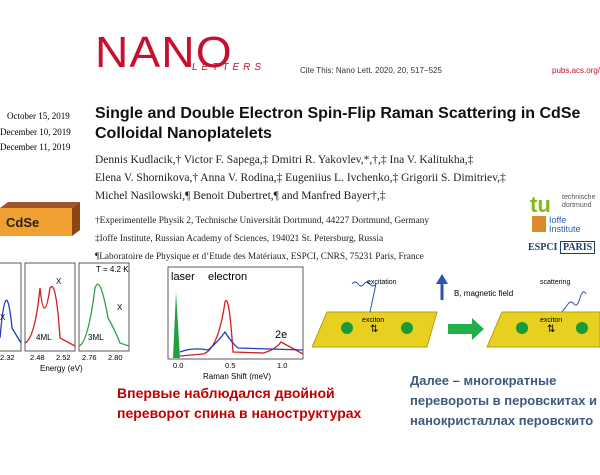 The height and width of the screenshot is (475, 600). I want to click on espci-logo: ESPCI PARIS, so click(562, 247).